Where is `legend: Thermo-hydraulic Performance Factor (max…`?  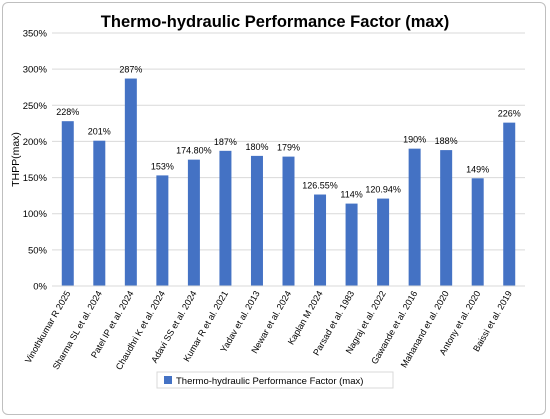 legend: Thermo-hydraulic Performance Factor (max… is located at coordinates (275, 380).